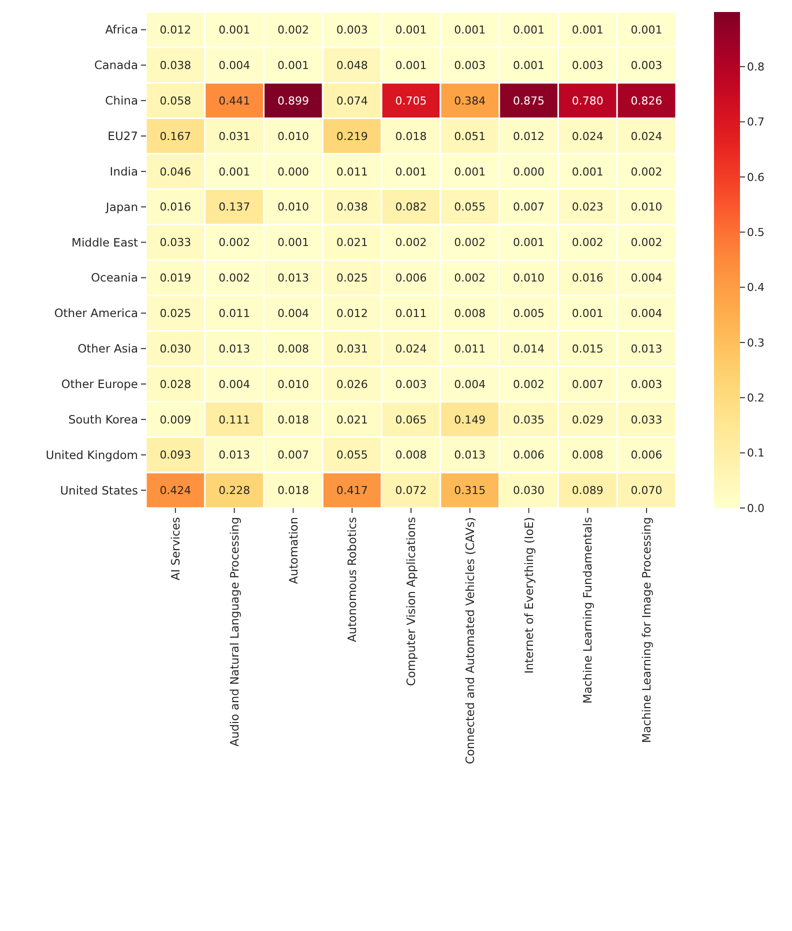 This screenshot has height=931, width=792. I want to click on data-label: 0.417, so click(352, 491).